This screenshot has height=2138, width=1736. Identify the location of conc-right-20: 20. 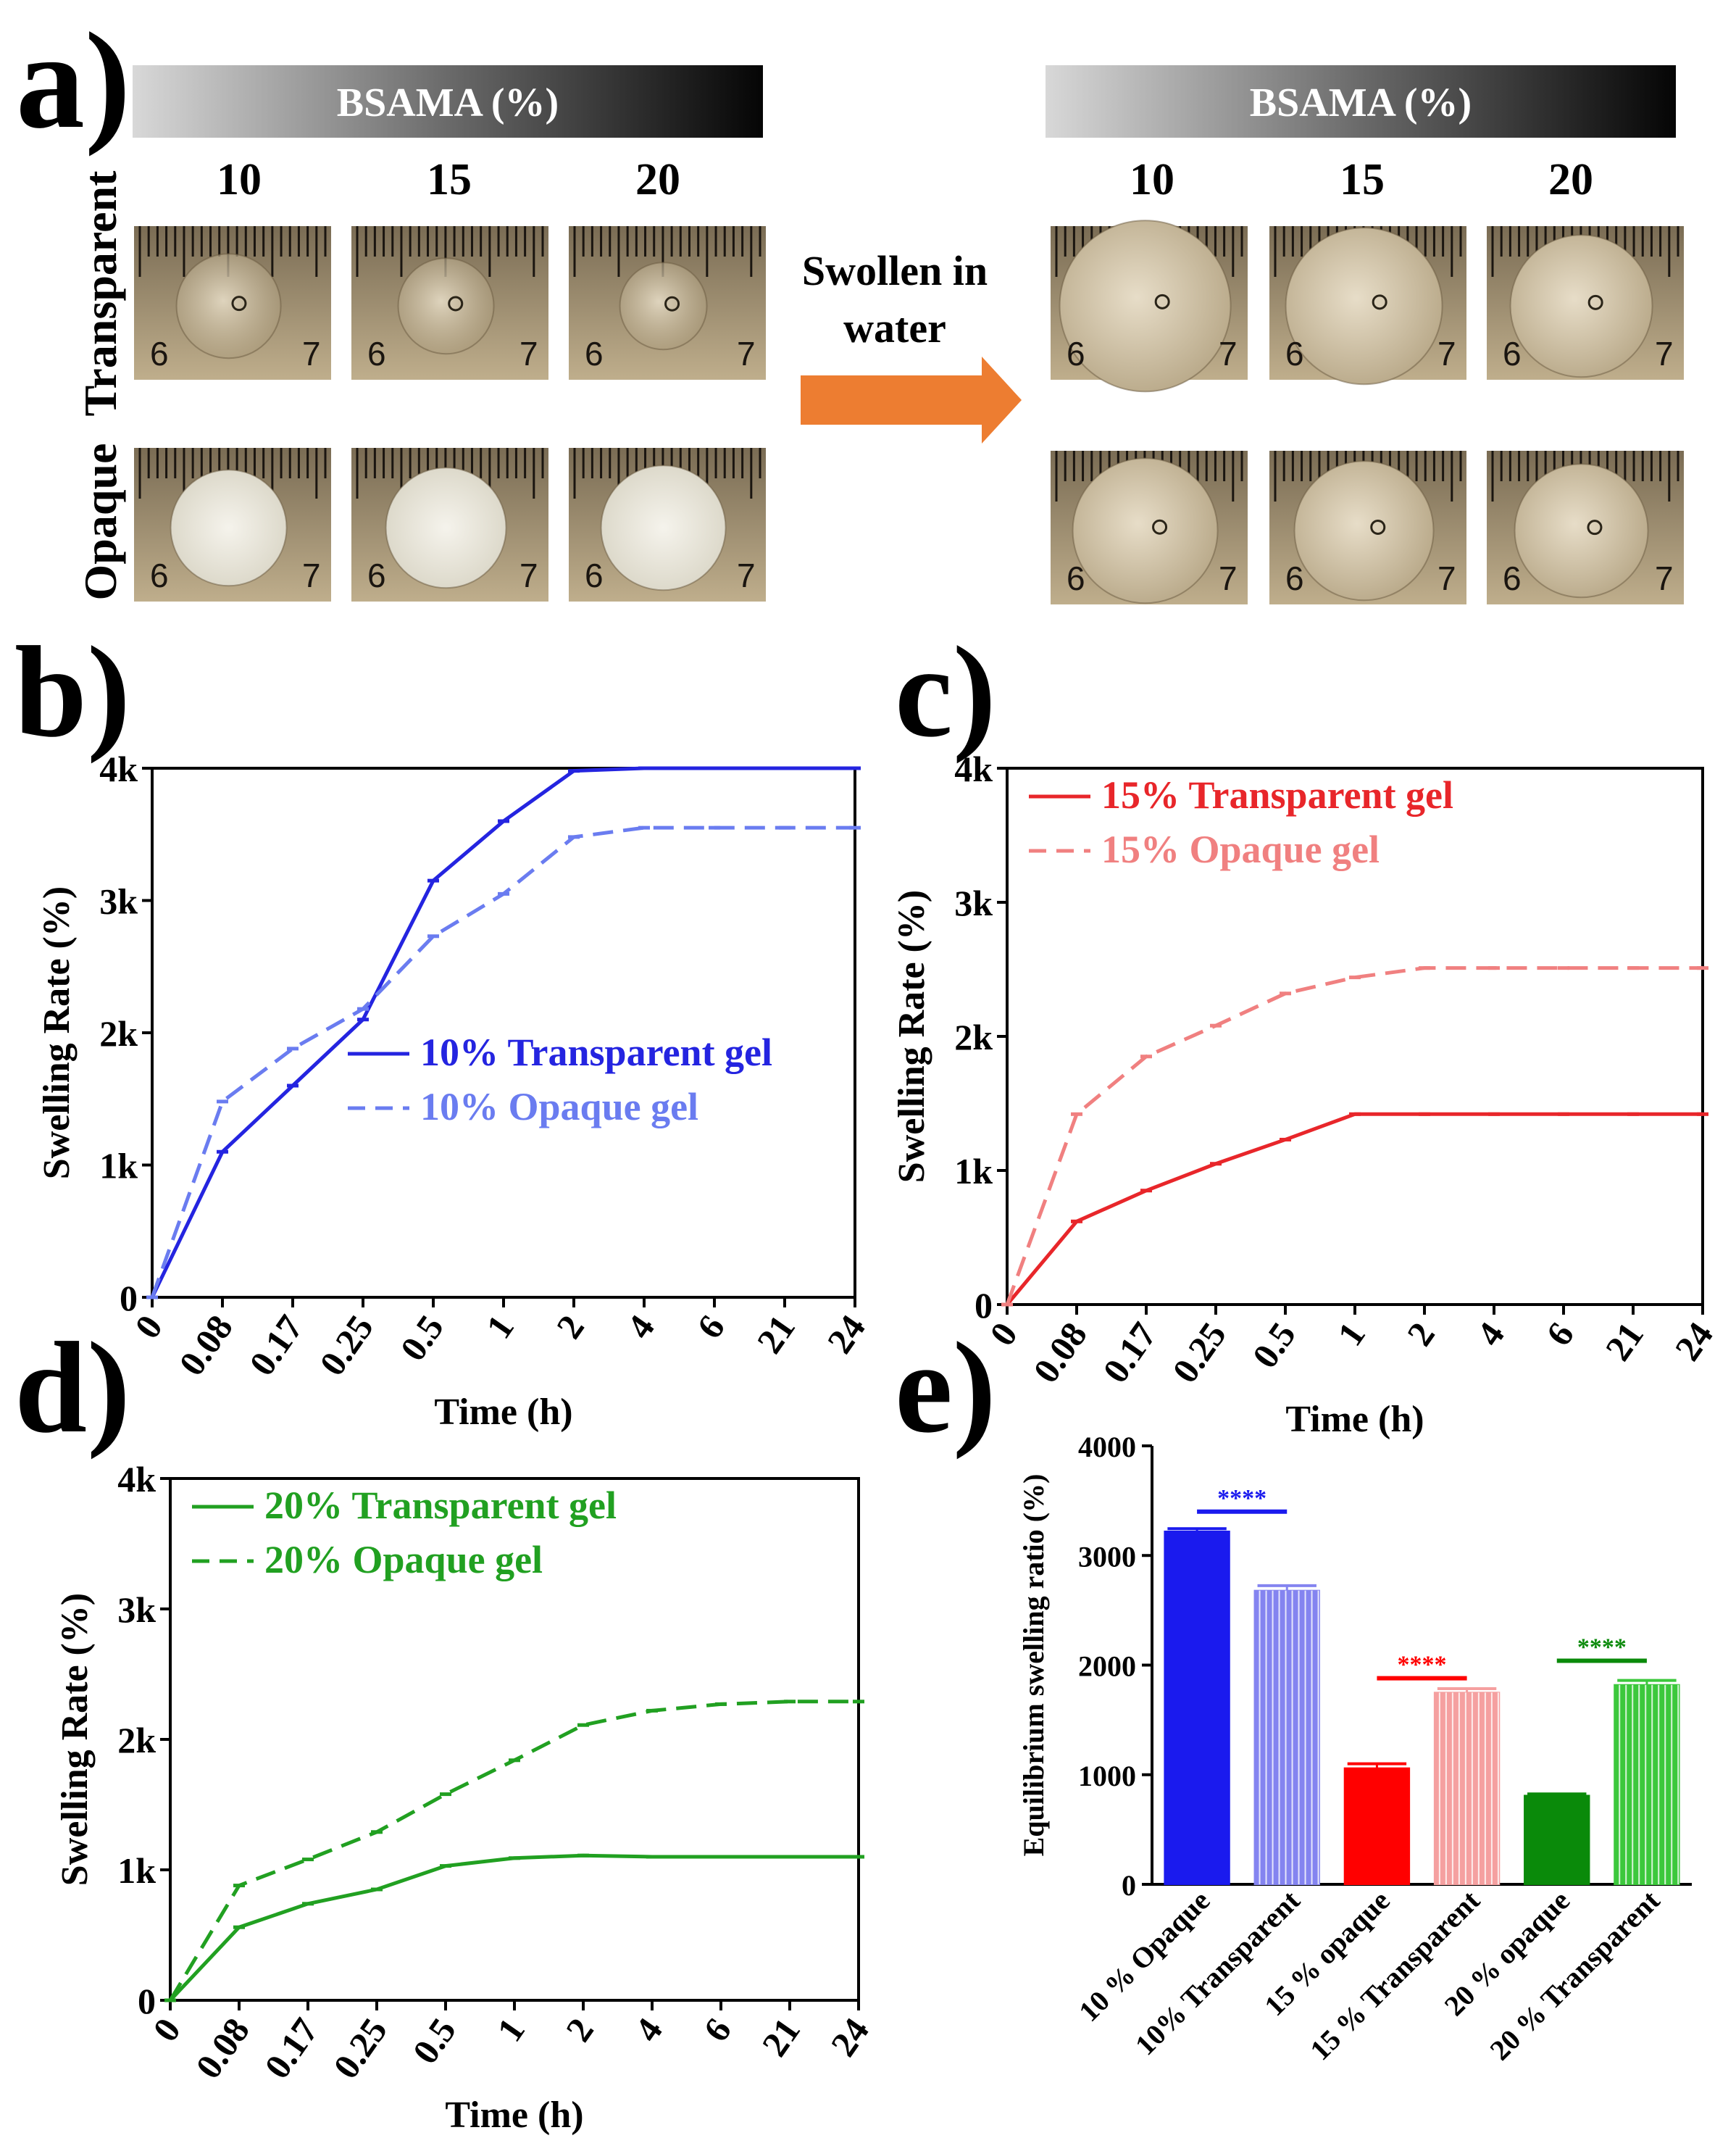
(1570, 179).